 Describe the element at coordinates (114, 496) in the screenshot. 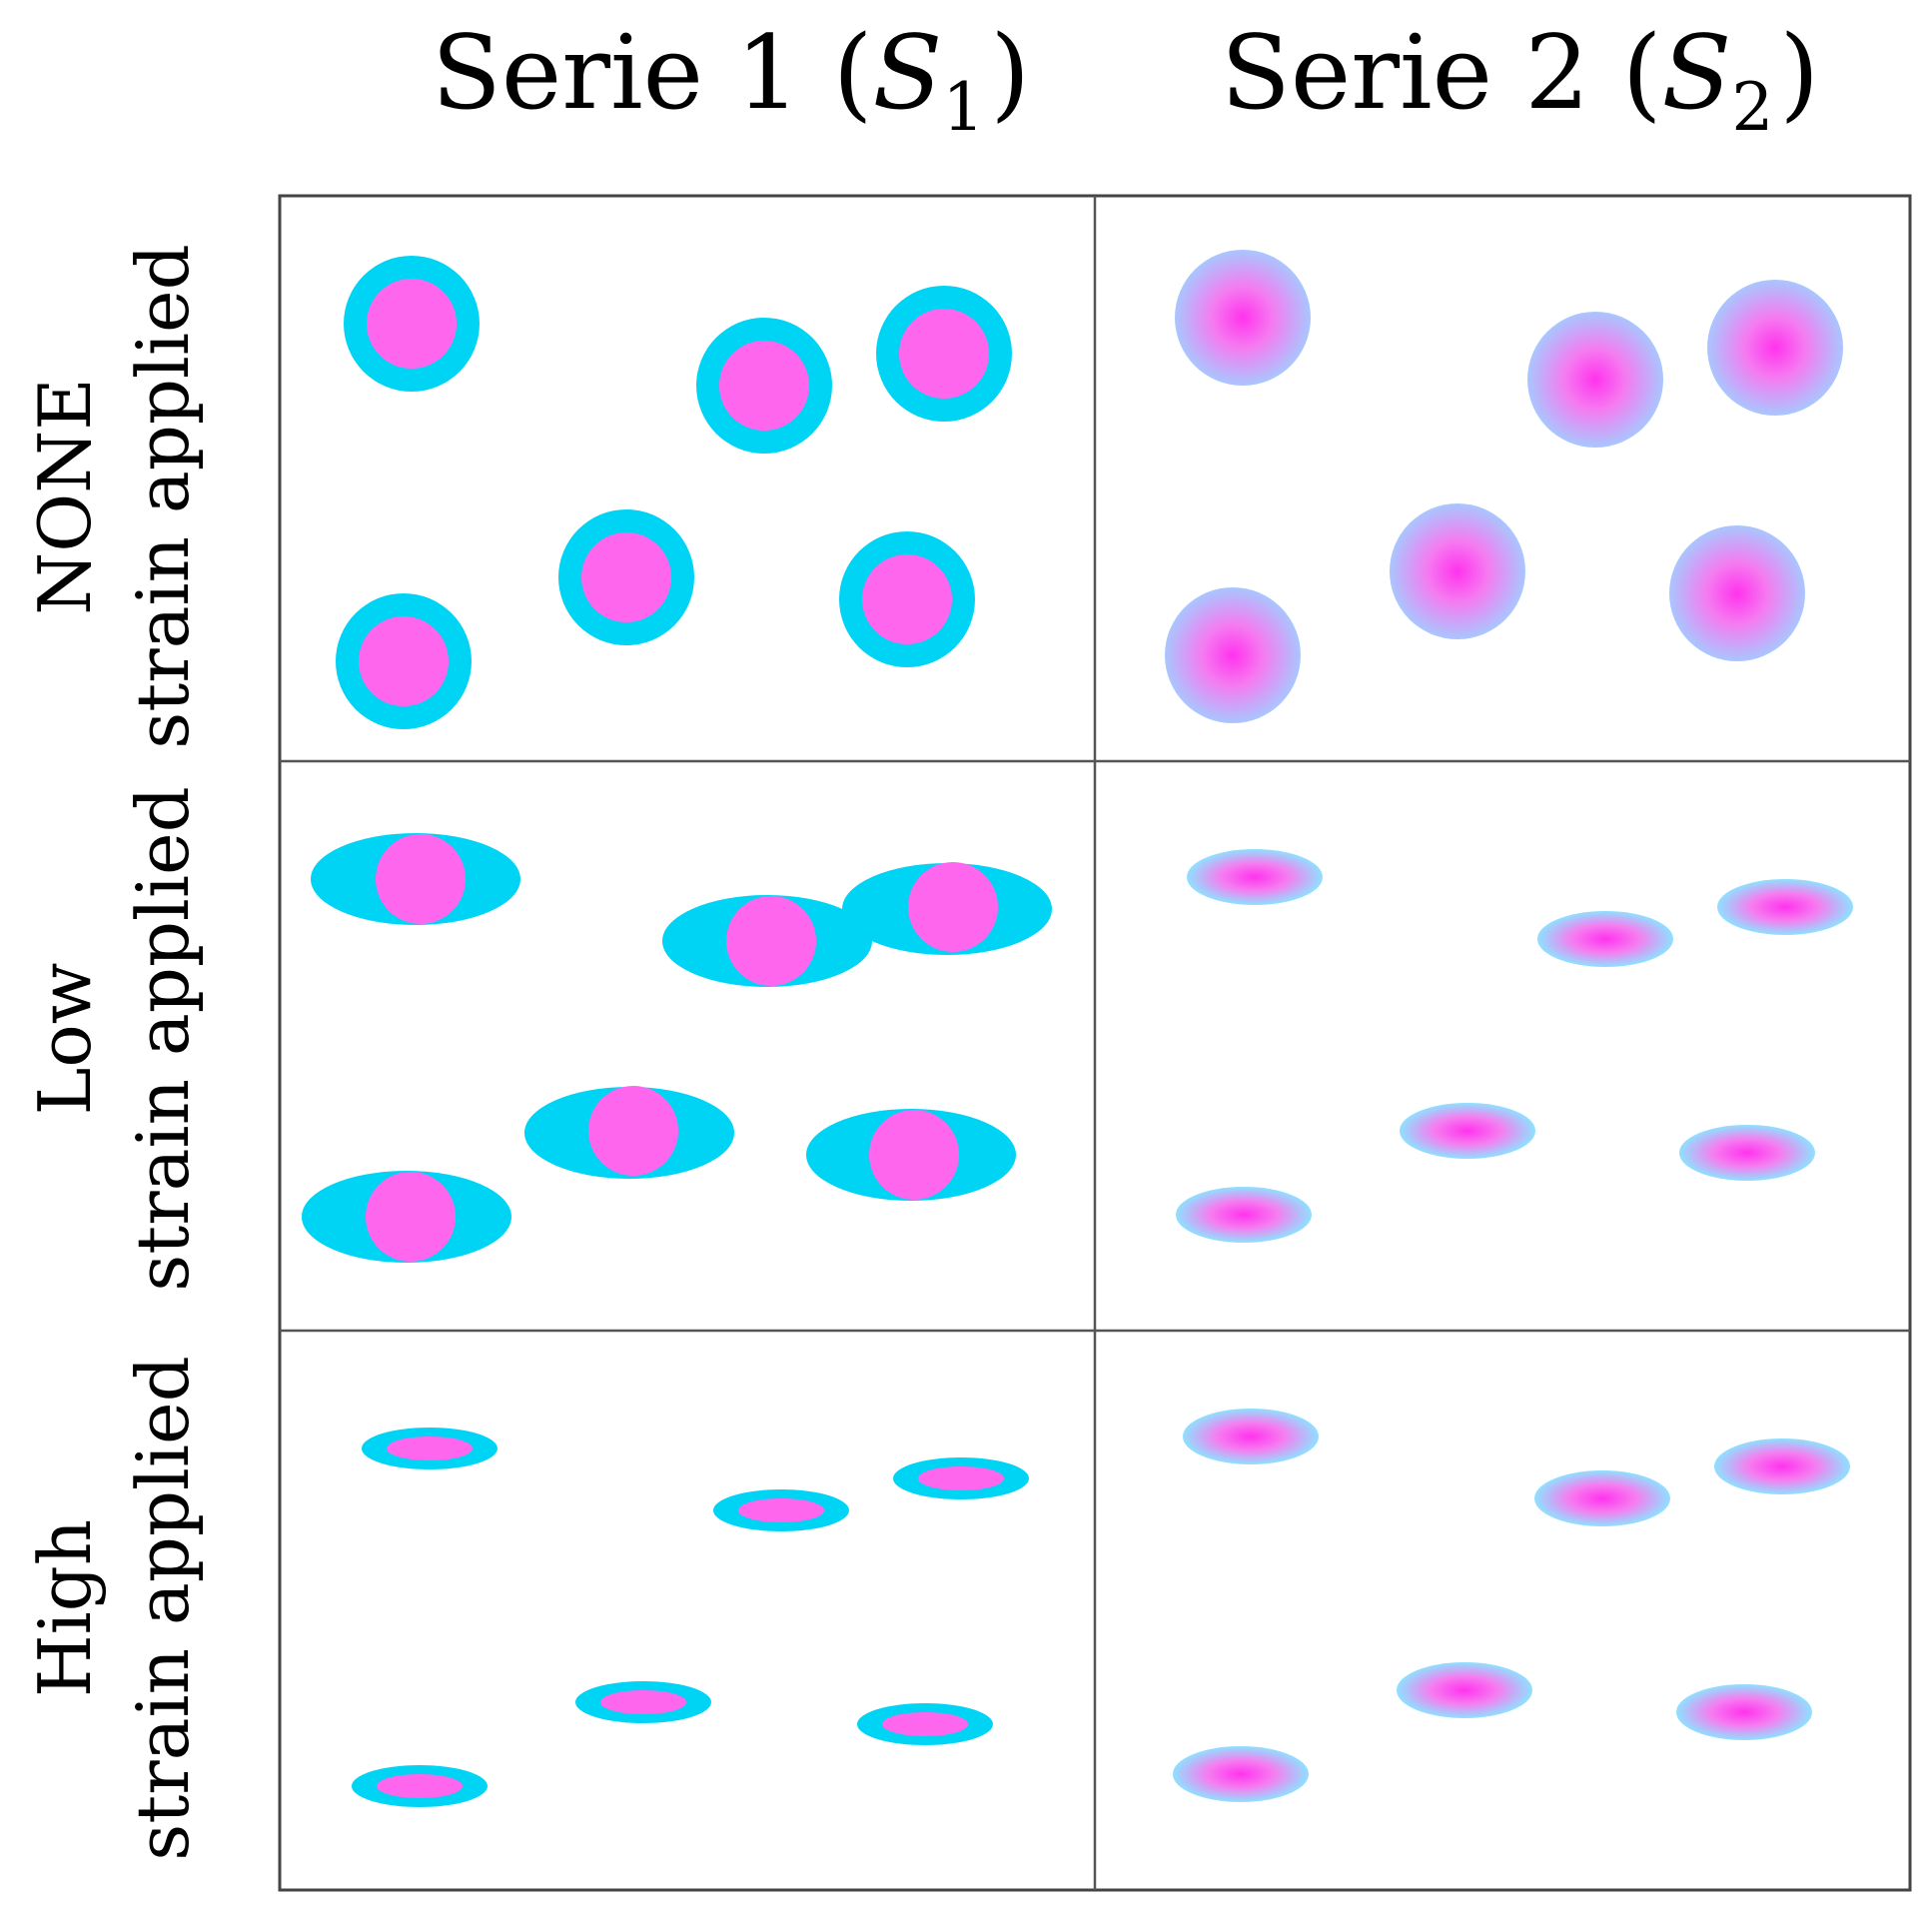

I see `row-label-none: NONE strain applied` at that location.